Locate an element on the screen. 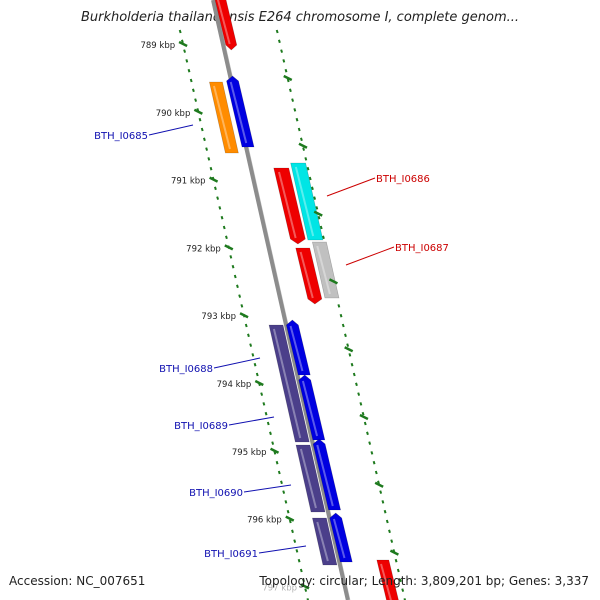 The height and width of the screenshot is (600, 600). accession-text: Accession: NC_007651 is located at coordinates (77, 581).